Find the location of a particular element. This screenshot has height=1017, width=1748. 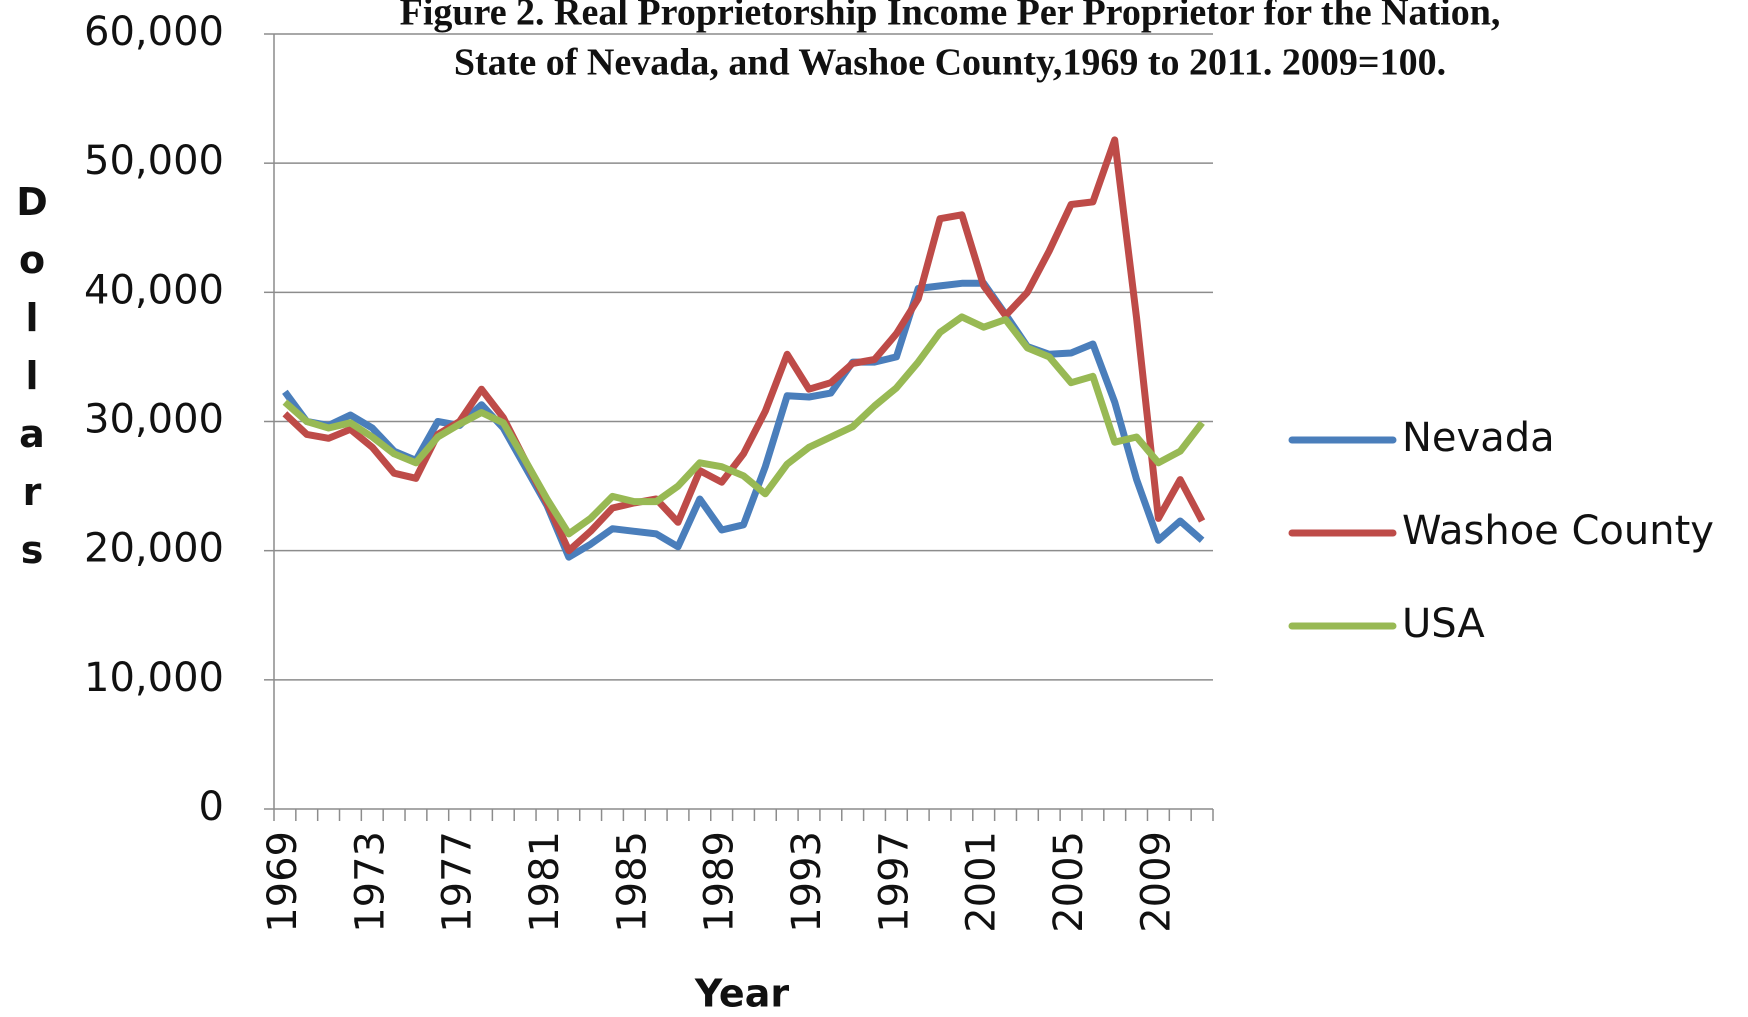

x-tick-label: 1985 is located at coordinates (632, 882).